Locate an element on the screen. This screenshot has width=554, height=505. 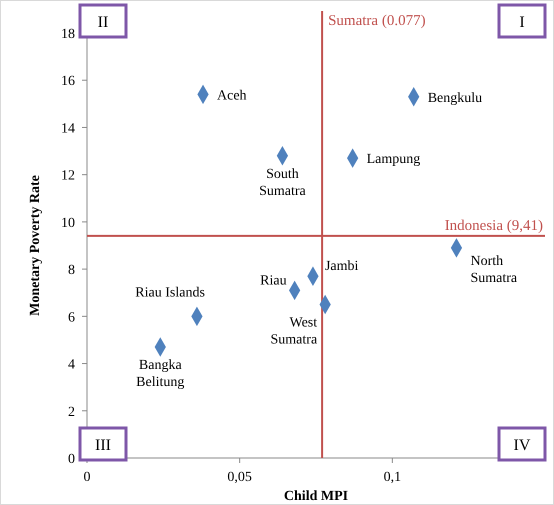
annotation: Riau is located at coordinates (273, 280).